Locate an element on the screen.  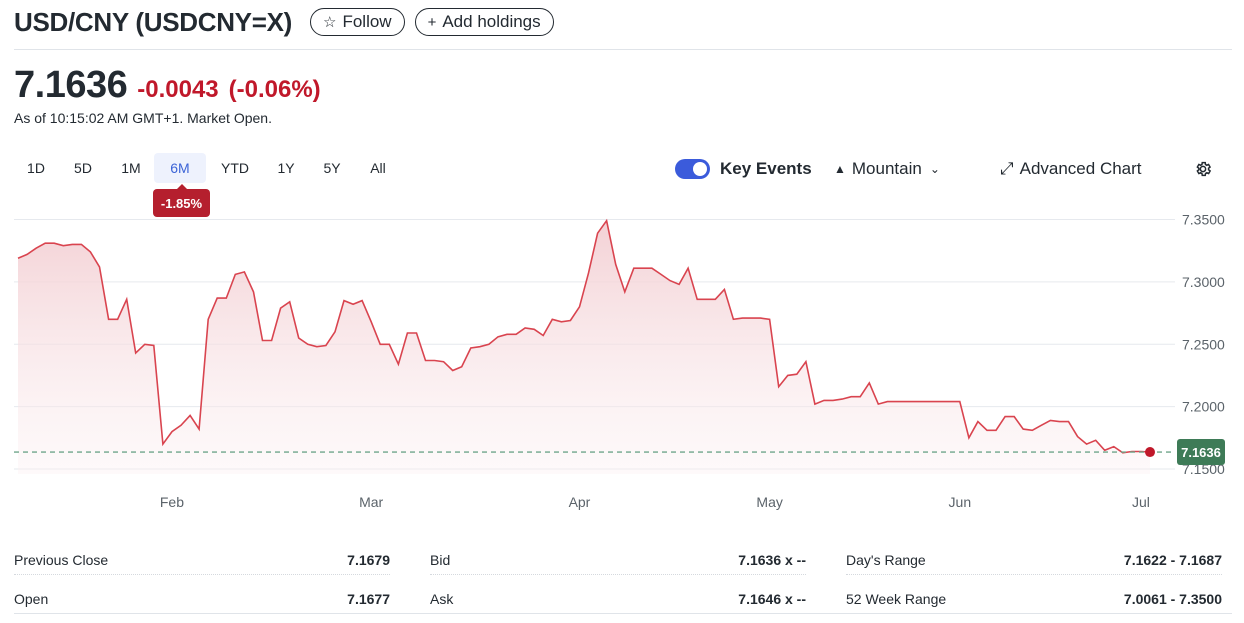
stat-previous-close: Previous Close 7.1679 is located at coordinates (202, 560).